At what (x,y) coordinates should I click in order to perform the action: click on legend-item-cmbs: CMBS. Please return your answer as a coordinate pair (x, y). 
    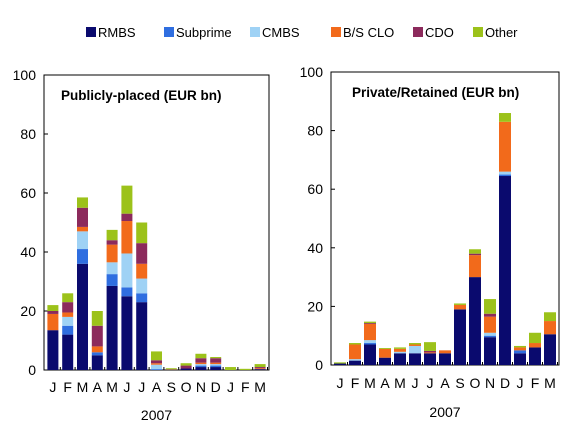
    Looking at the image, I should click on (275, 32).